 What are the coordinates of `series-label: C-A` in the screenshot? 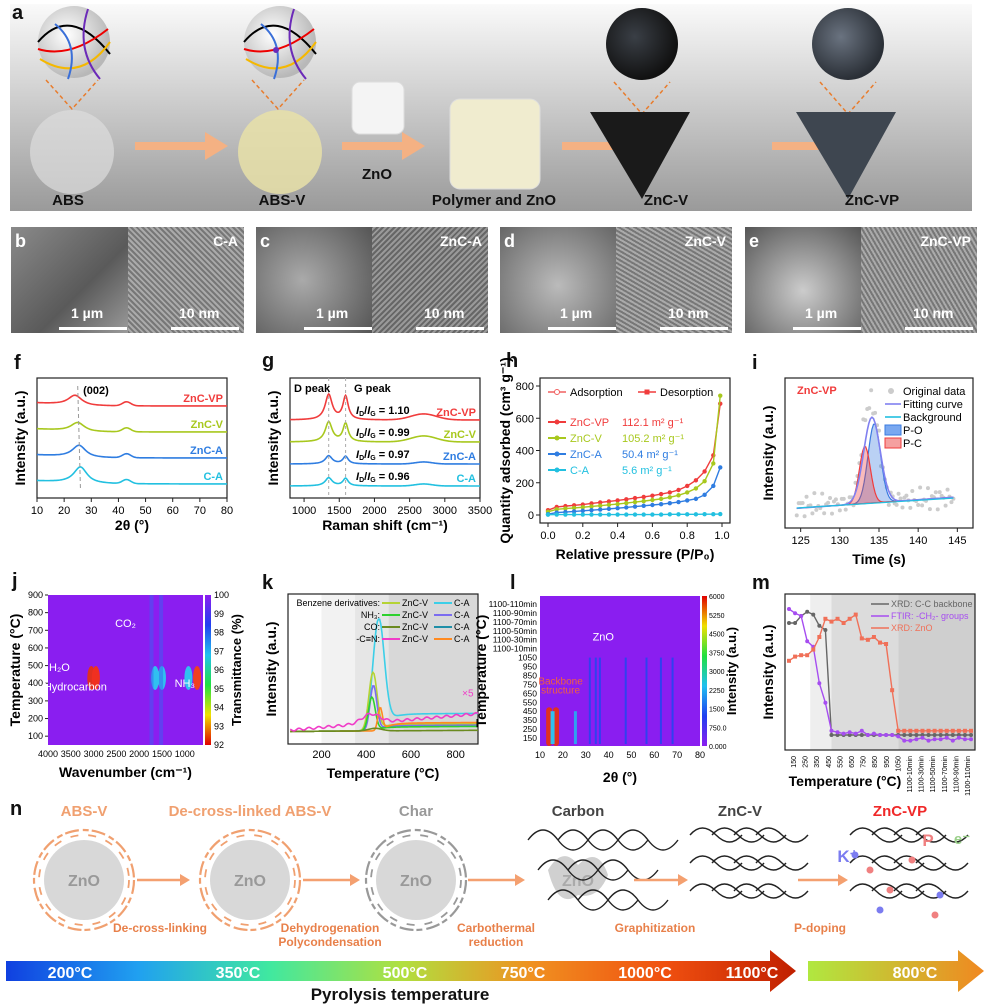 It's located at (213, 477).